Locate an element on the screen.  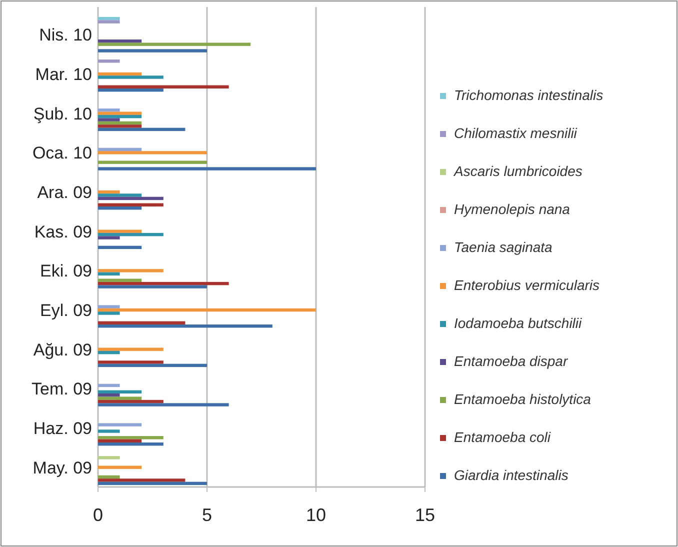
x-tick-label: 5 is located at coordinates (207, 515).